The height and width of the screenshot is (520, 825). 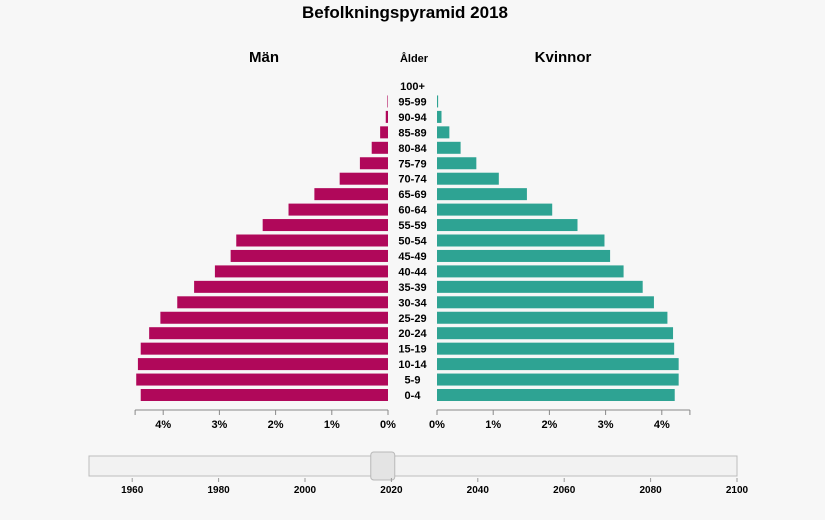 What do you see at coordinates (218, 490) in the screenshot?
I see `slider-tick-label-1980: 1980` at bounding box center [218, 490].